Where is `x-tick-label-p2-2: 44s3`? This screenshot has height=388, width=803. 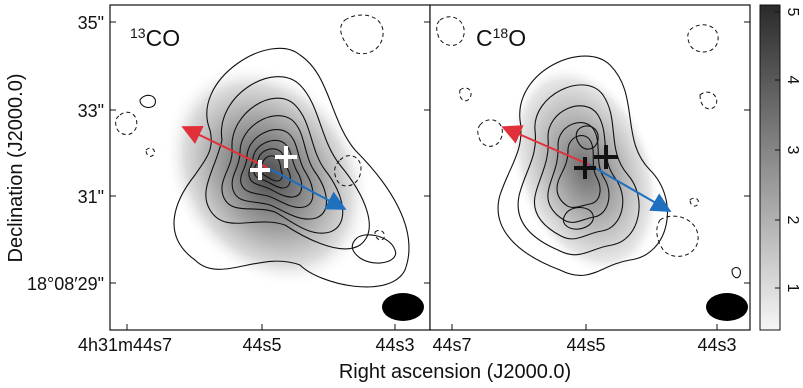 x-tick-label-p2-2: 44s3 is located at coordinates (716, 345).